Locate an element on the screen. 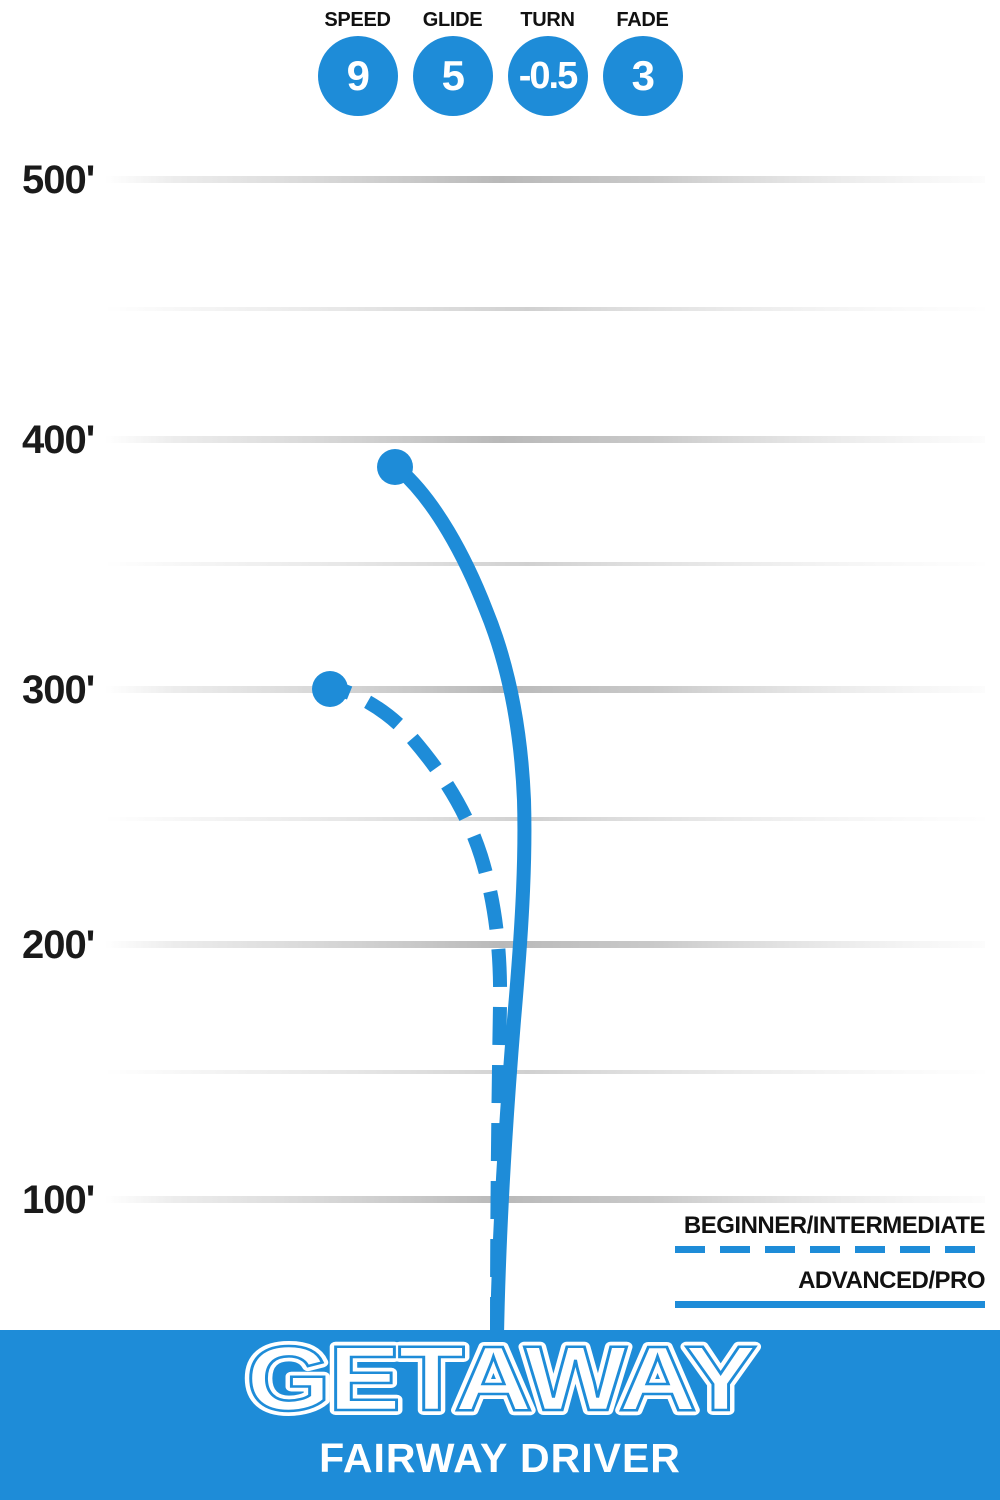 Image resolution: width=1000 pixels, height=1500 pixels. y-axis-label-200: 200' is located at coordinates (58, 945).